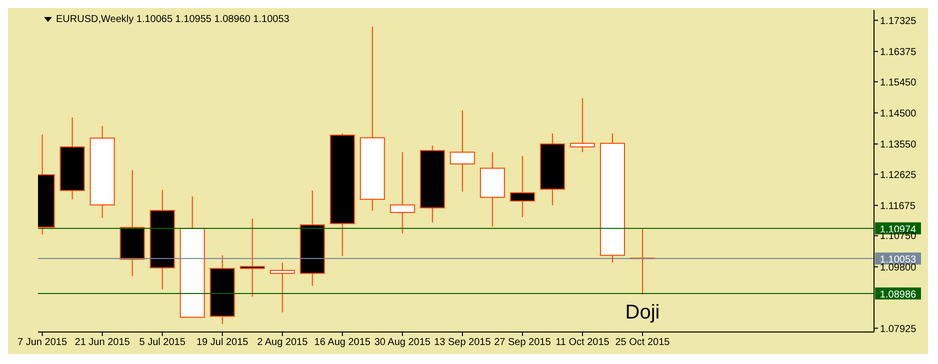 This screenshot has height=364, width=938. I want to click on x-tick-label: 21 Jun 2015, so click(102, 342).